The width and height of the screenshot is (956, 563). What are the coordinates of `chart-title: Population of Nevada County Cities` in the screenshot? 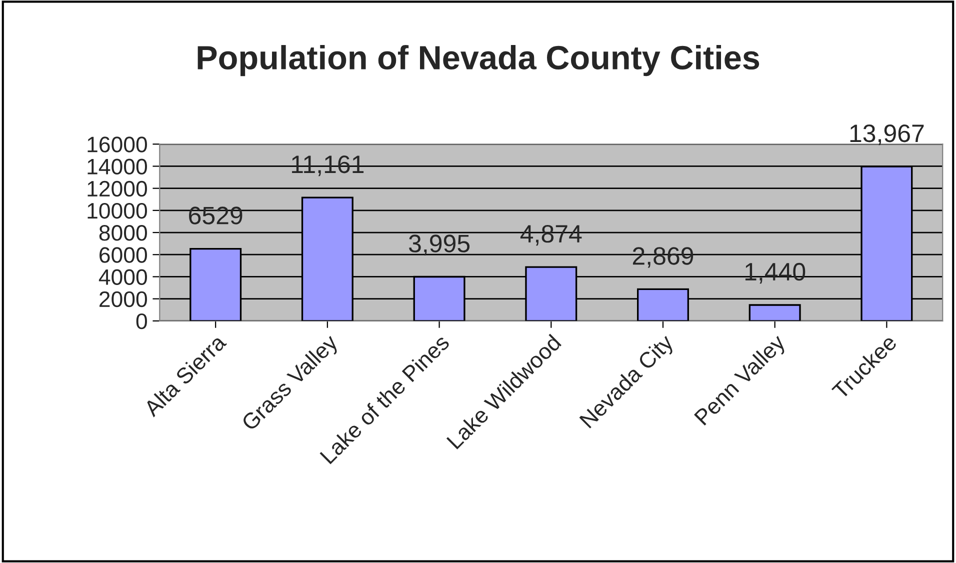 It's located at (479, 60).